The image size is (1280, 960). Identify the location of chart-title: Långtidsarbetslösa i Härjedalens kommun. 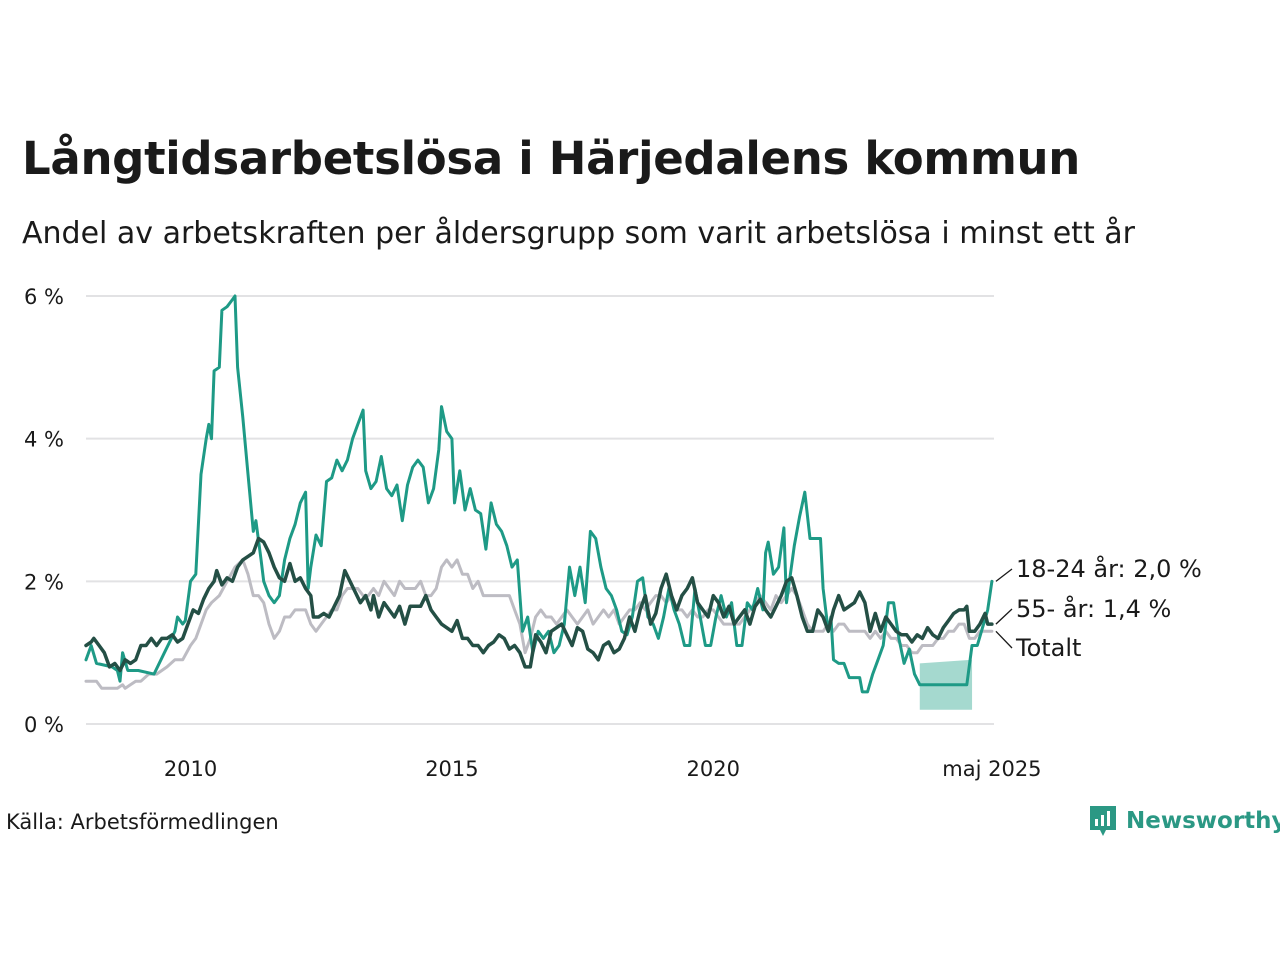
(551, 158).